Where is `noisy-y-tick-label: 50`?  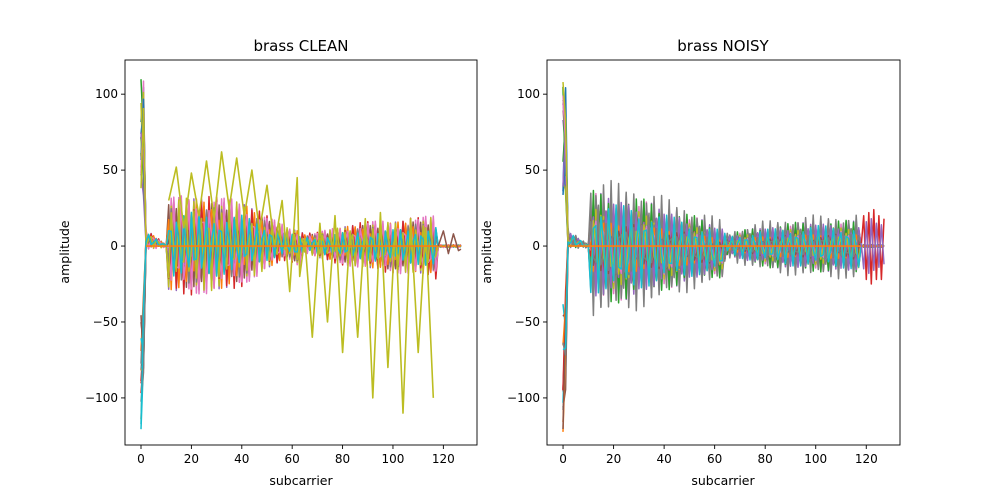 noisy-y-tick-label: 50 is located at coordinates (532, 170).